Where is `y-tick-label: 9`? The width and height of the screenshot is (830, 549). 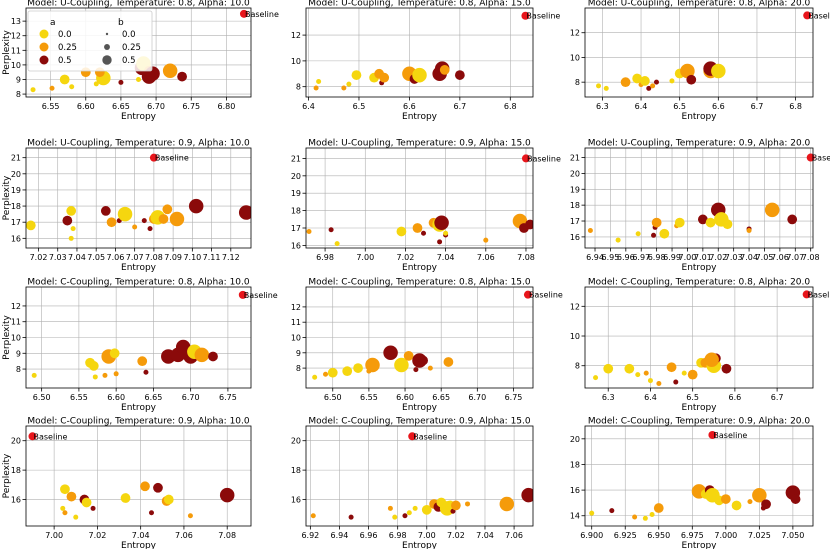
y-tick-label: 9 is located at coordinates (18, 353).